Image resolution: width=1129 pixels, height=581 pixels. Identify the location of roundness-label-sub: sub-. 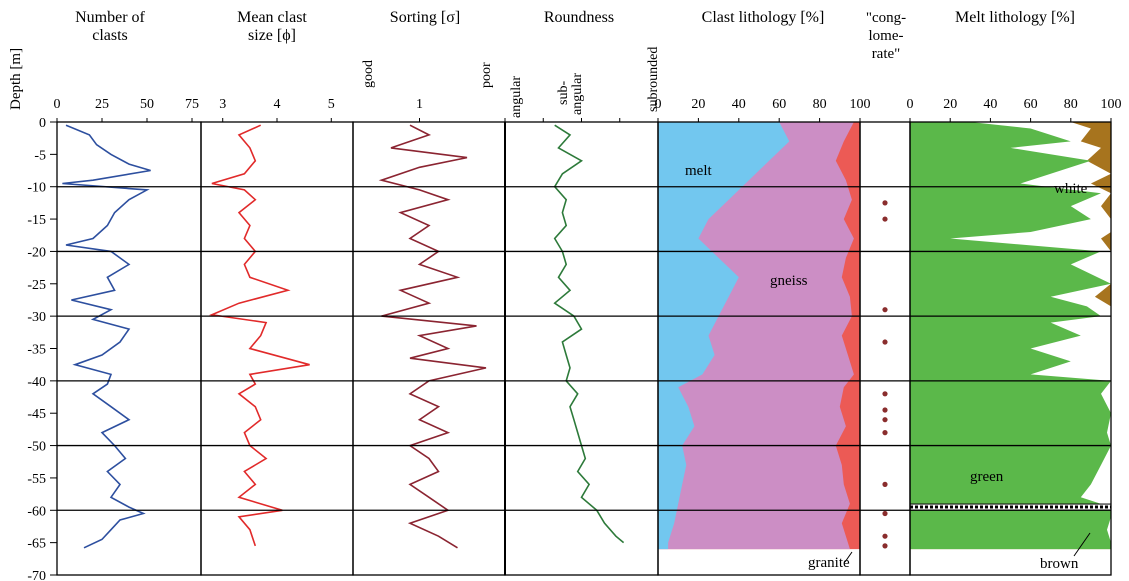
(563, 93).